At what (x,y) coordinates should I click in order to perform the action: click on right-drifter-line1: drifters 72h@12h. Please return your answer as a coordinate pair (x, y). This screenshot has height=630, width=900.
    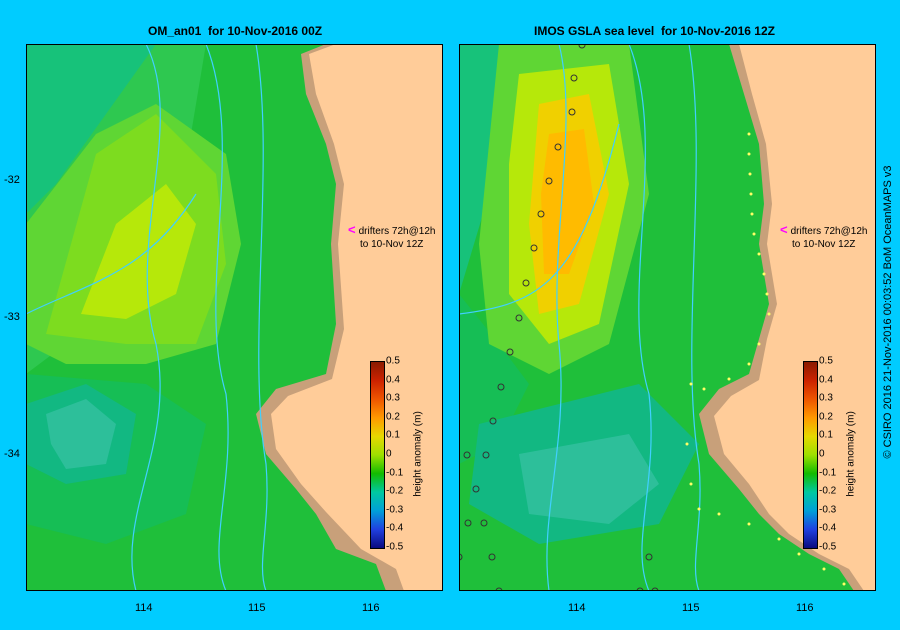
    Looking at the image, I should click on (829, 231).